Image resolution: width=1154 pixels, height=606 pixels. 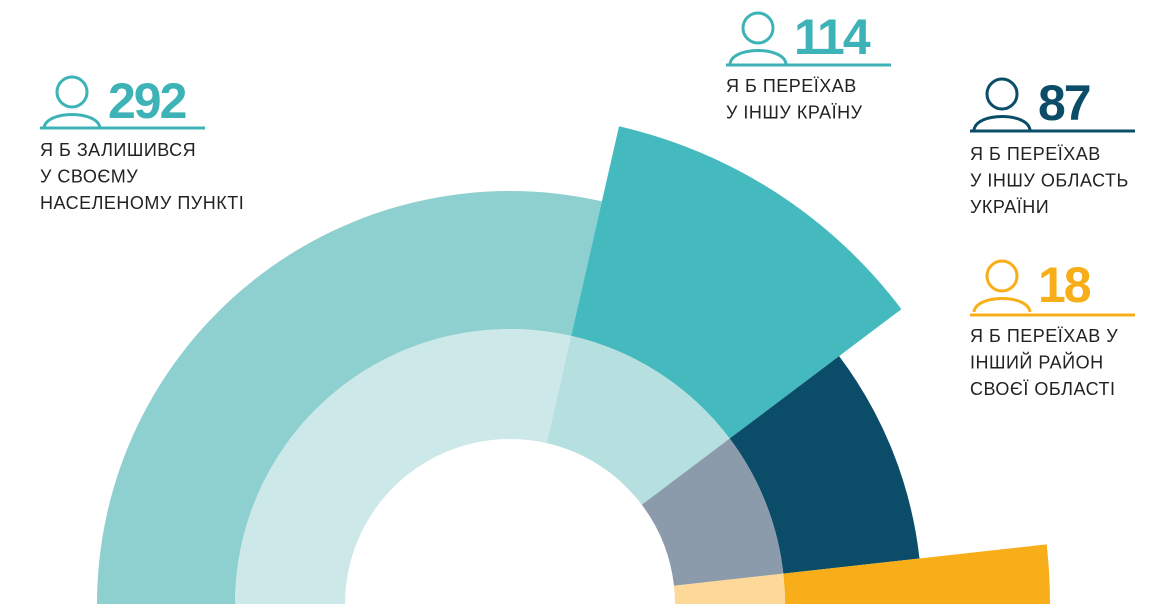 What do you see at coordinates (142, 203) in the screenshot?
I see `legend-label: НАСЕЛЕНОМУ ПУНКТІ` at bounding box center [142, 203].